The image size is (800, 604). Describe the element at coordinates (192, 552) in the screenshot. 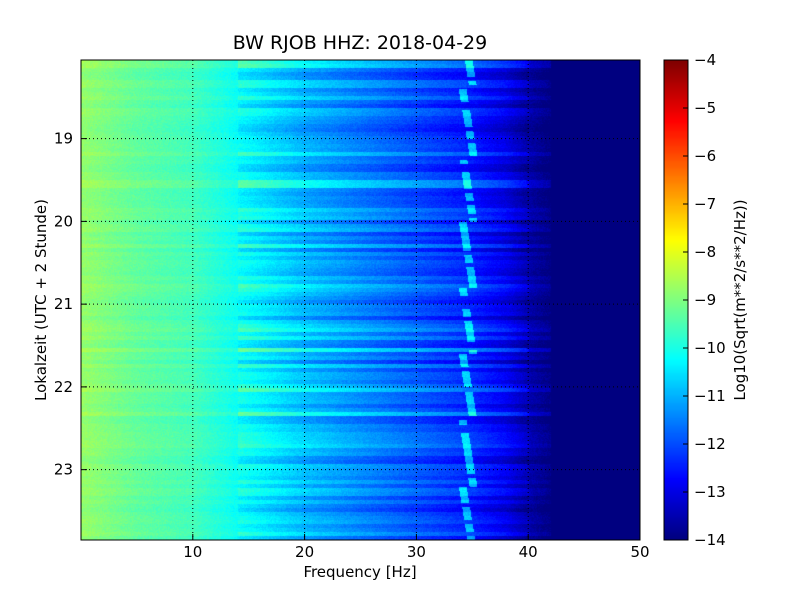

I see `x-tick-label: 10` at that location.